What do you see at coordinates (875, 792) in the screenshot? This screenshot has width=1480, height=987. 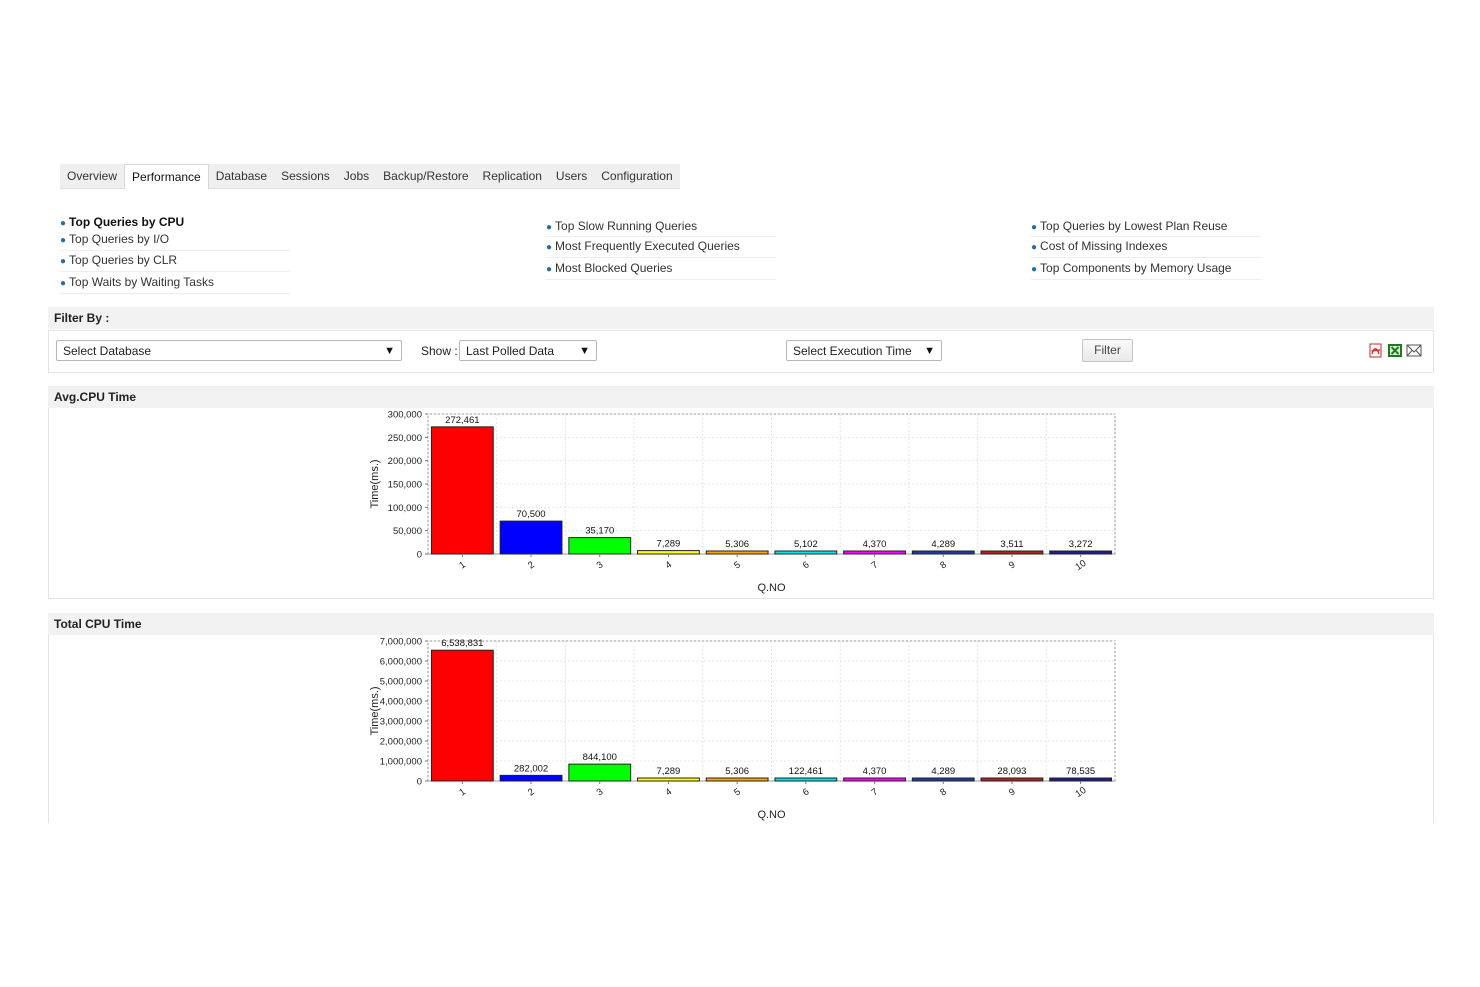 I see `x-tick-label: 7` at bounding box center [875, 792].